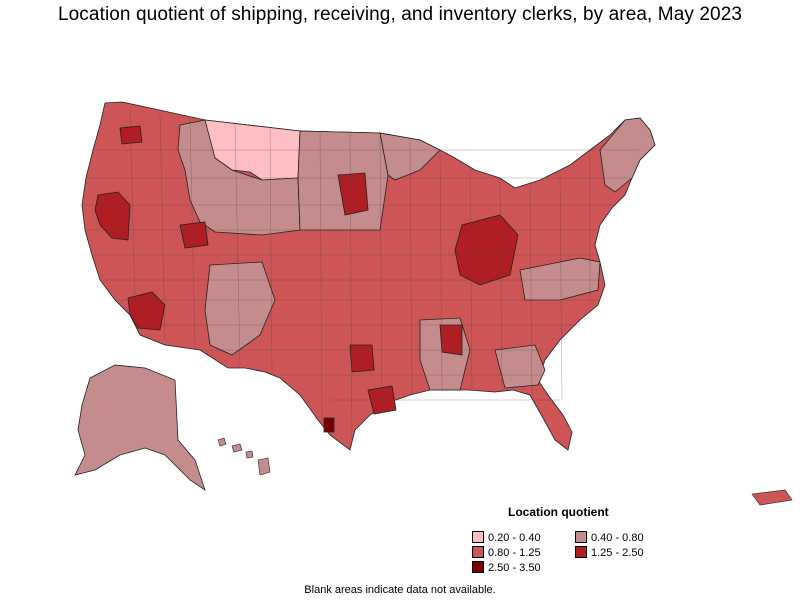 The width and height of the screenshot is (800, 600). Describe the element at coordinates (514, 538) in the screenshot. I see `legend-label: 0.20 - 0.40` at that location.